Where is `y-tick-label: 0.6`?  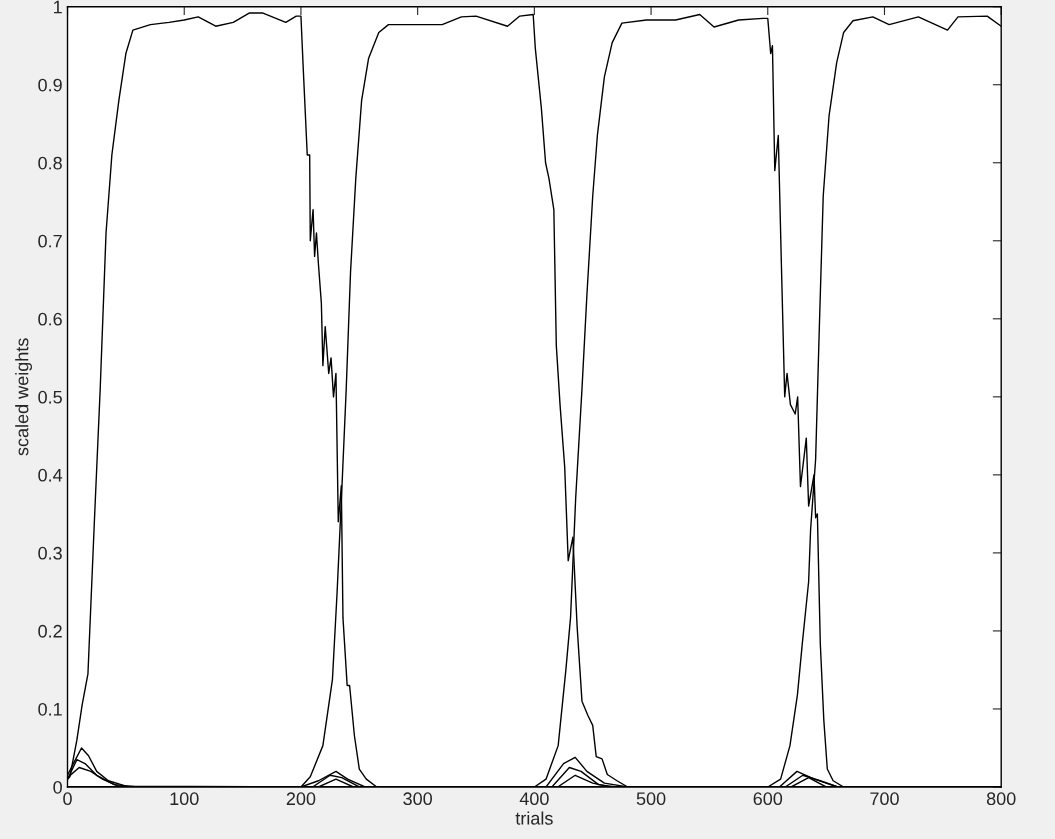
y-tick-label: 0.6 is located at coordinates (50, 319).